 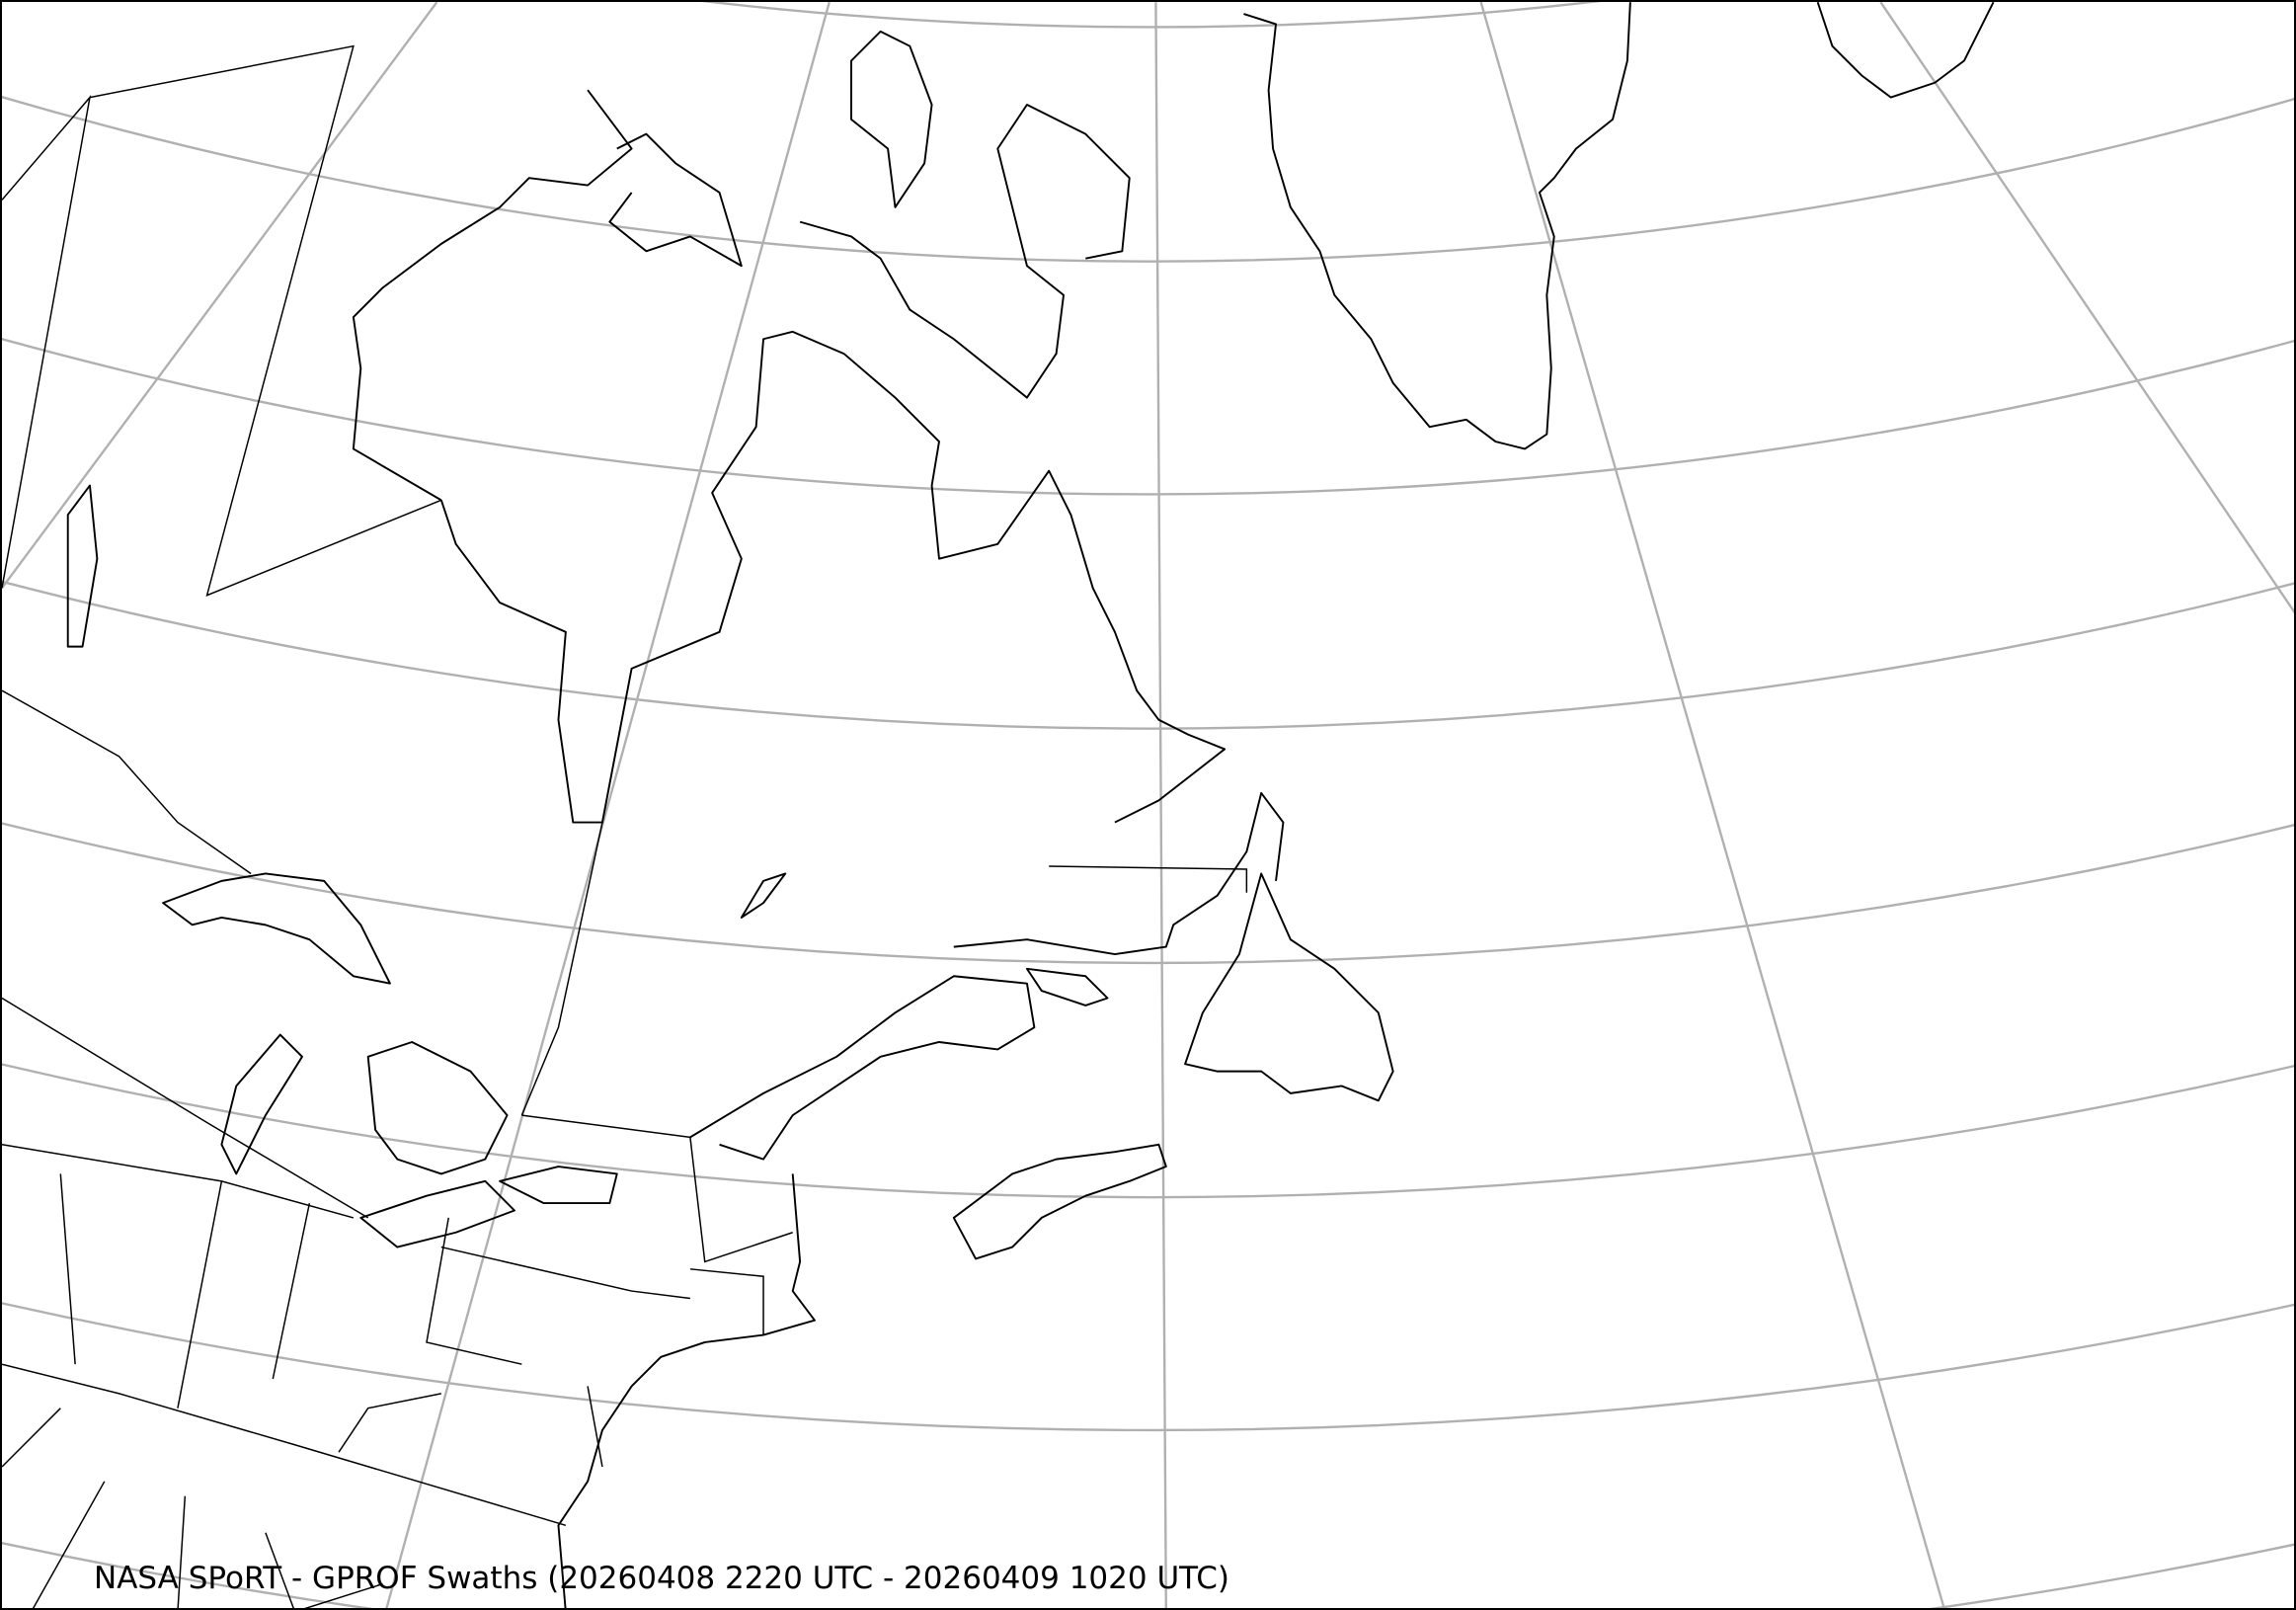 What do you see at coordinates (687, 1390) in the screenshot?
I see `coastline-new-england` at bounding box center [687, 1390].